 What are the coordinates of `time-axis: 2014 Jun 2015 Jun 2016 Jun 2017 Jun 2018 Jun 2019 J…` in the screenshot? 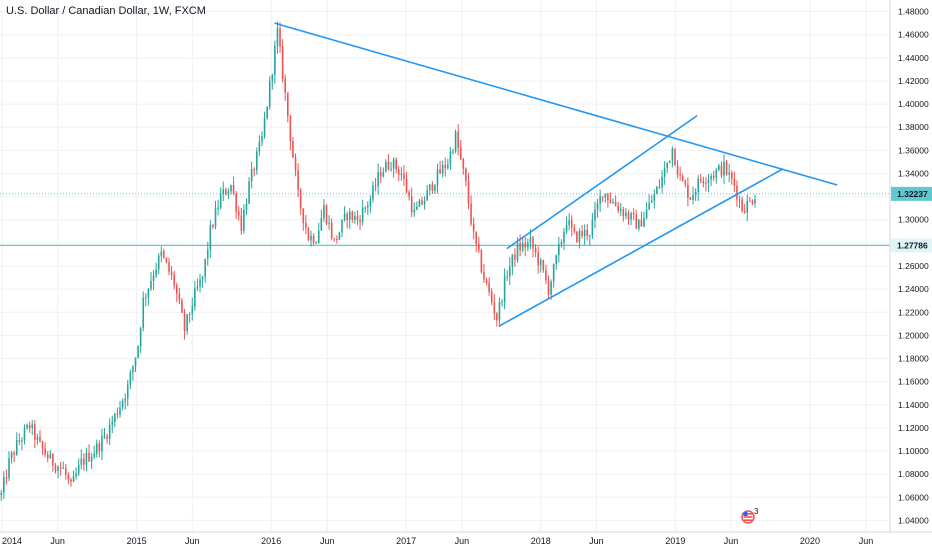 It's located at (437, 541).